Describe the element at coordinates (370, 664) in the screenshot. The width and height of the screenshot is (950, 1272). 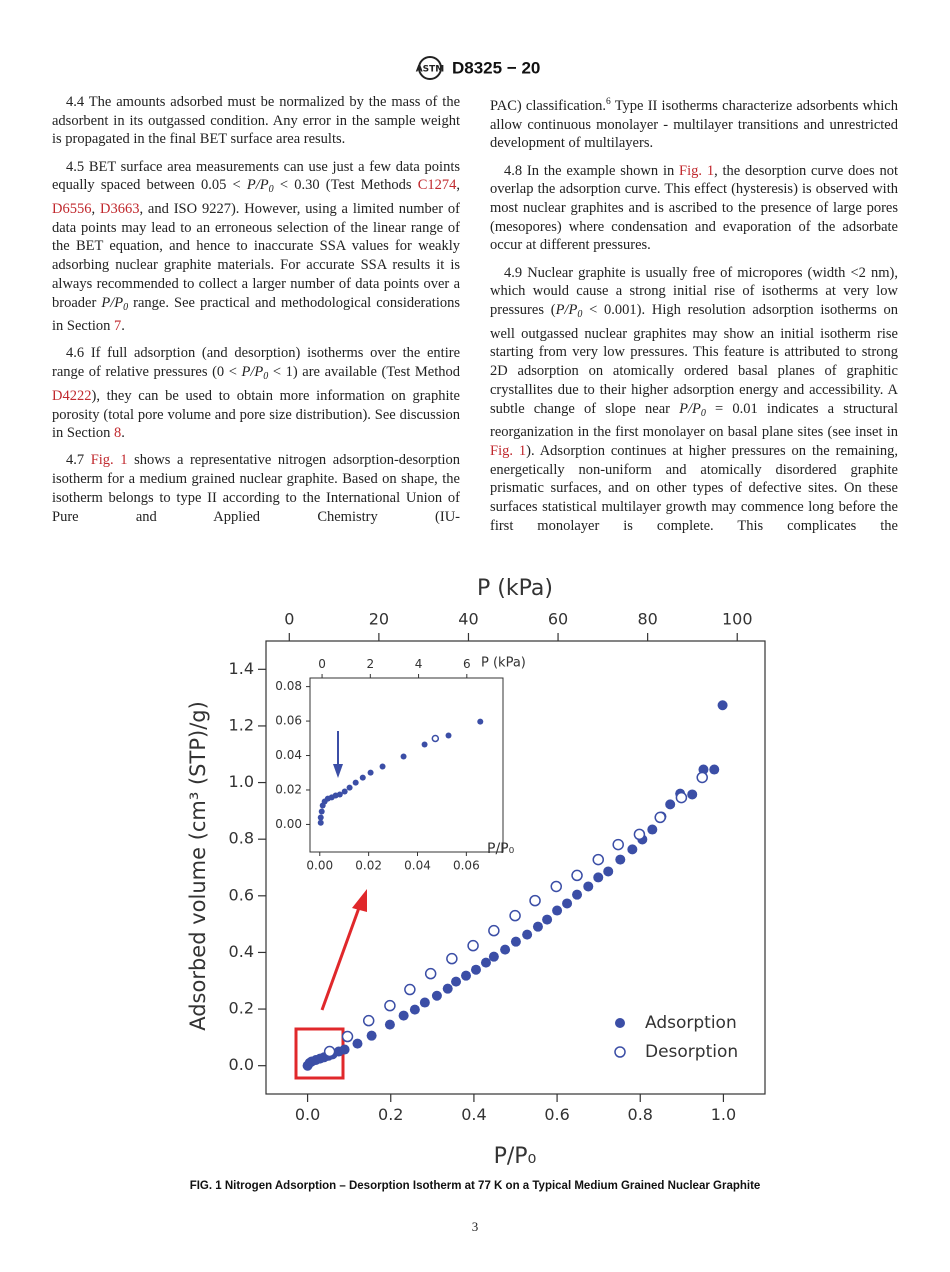
I see `x2-tick-label: 2` at that location.